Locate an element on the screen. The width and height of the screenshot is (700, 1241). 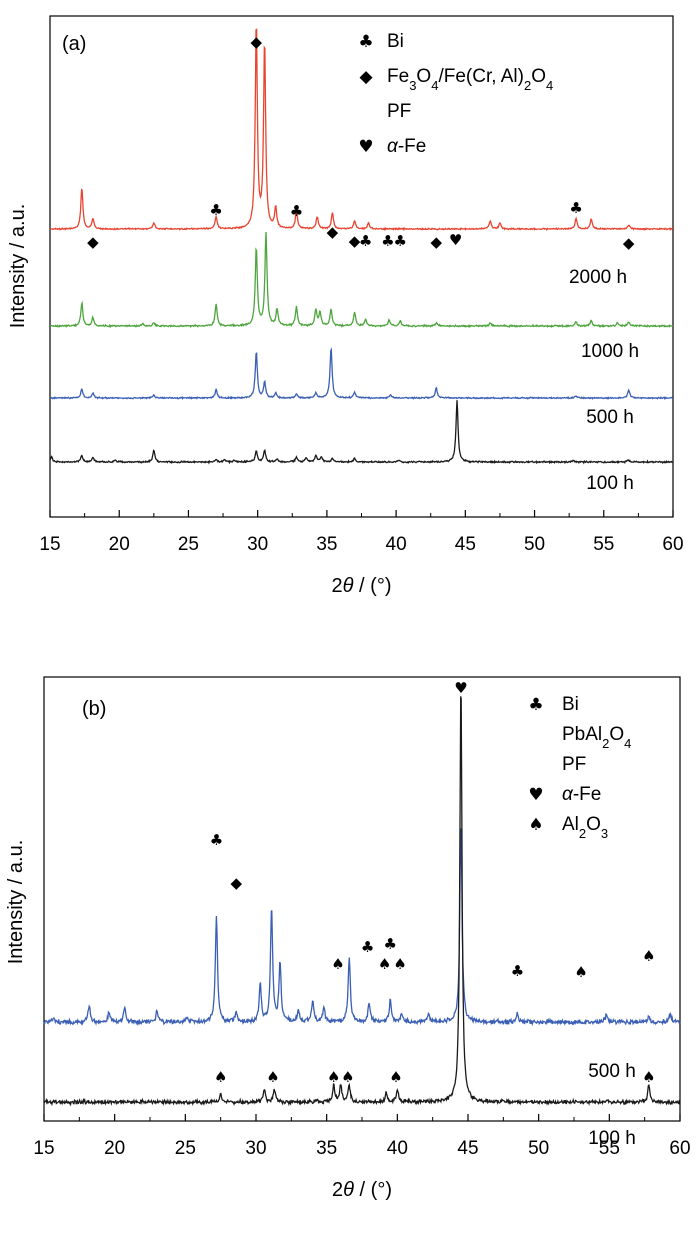
legend-label: Al2O3 is located at coordinates (585, 827).